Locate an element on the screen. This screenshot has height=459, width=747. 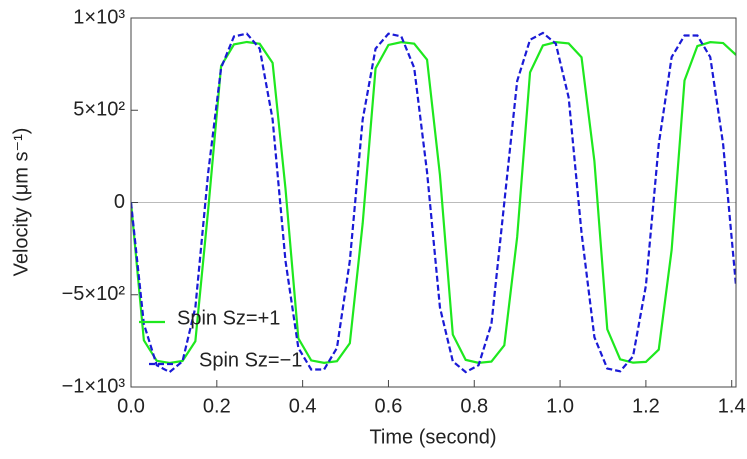
y-tick-label: 5×10² is located at coordinates (99, 110).